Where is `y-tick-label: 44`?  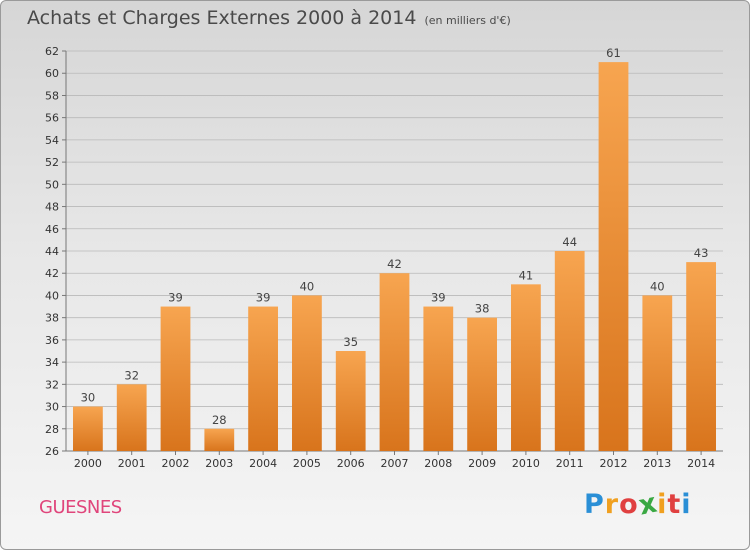 y-tick-label: 44 is located at coordinates (52, 251).